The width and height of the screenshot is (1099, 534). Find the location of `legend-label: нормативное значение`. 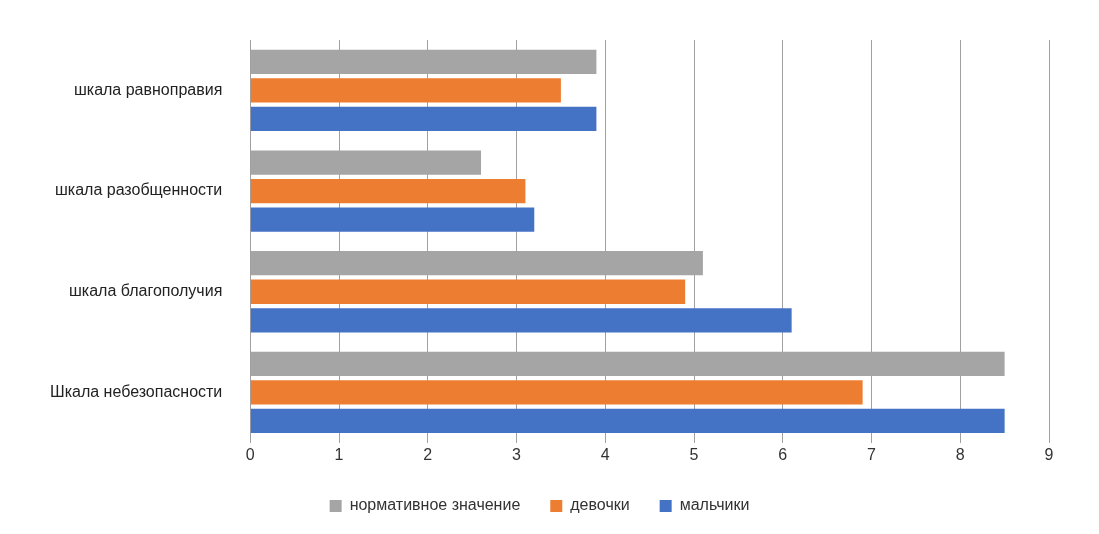

legend-label: нормативное значение is located at coordinates (435, 505).